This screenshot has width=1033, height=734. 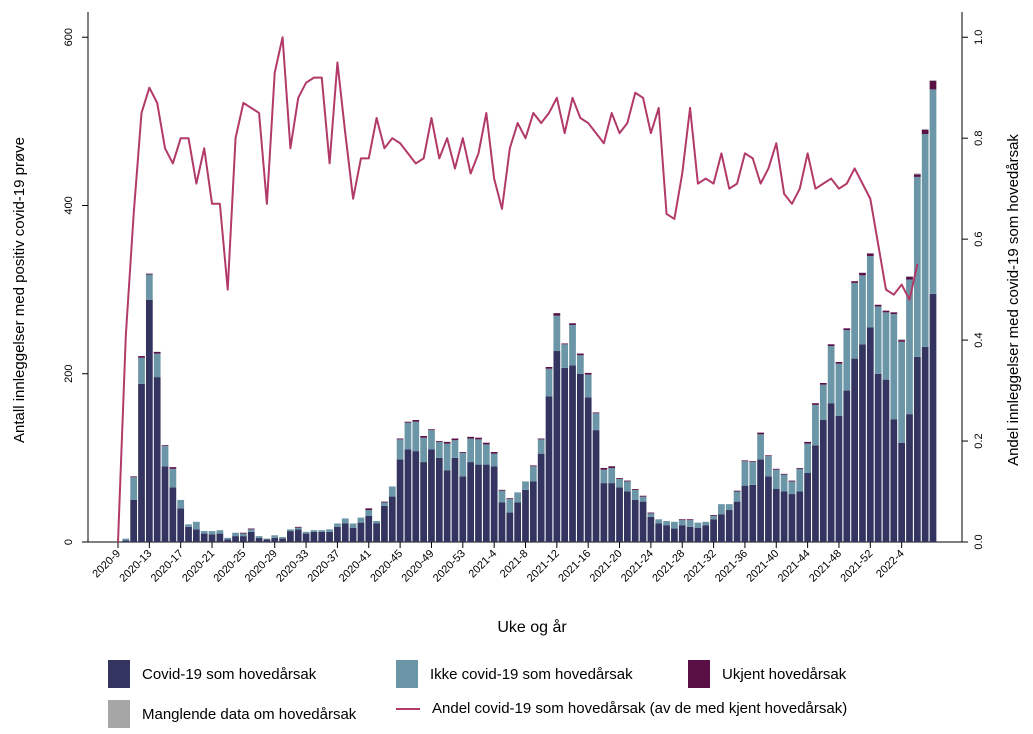 What do you see at coordinates (292, 566) in the screenshot?
I see `x-tick-label: 2020-33` at bounding box center [292, 566].